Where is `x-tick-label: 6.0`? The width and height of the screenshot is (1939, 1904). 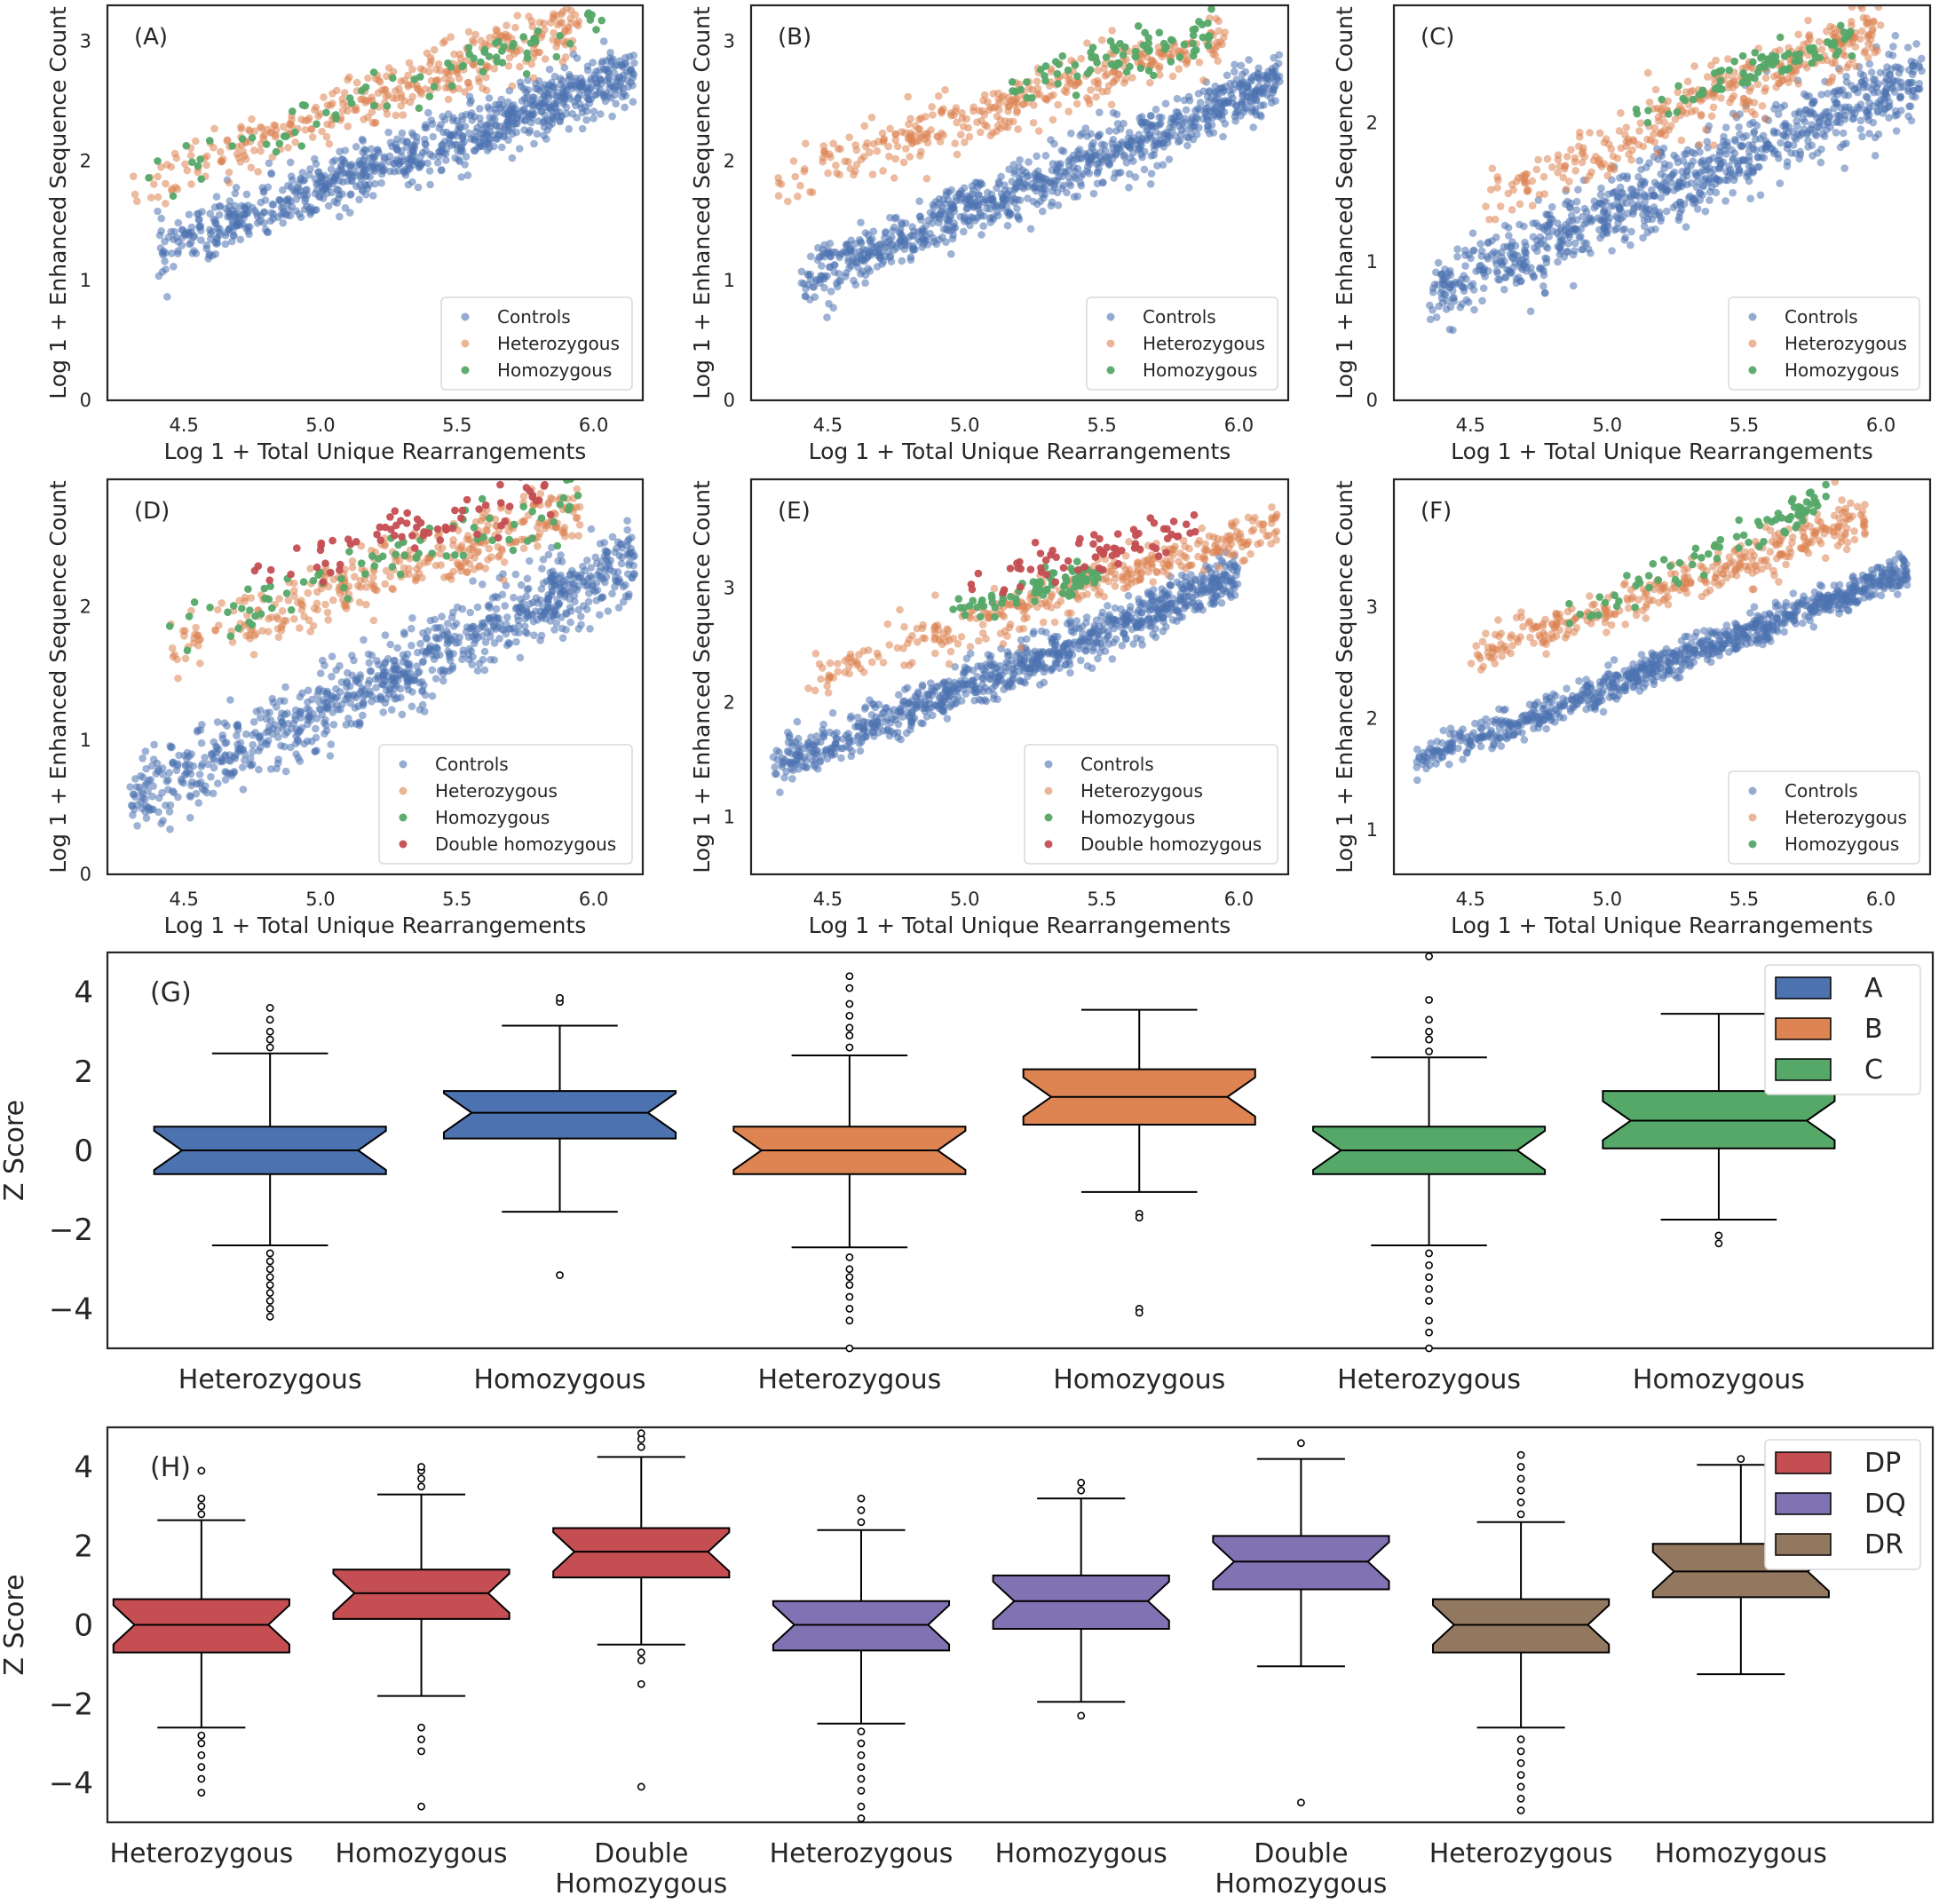 x-tick-label: 6.0 is located at coordinates (1880, 425).